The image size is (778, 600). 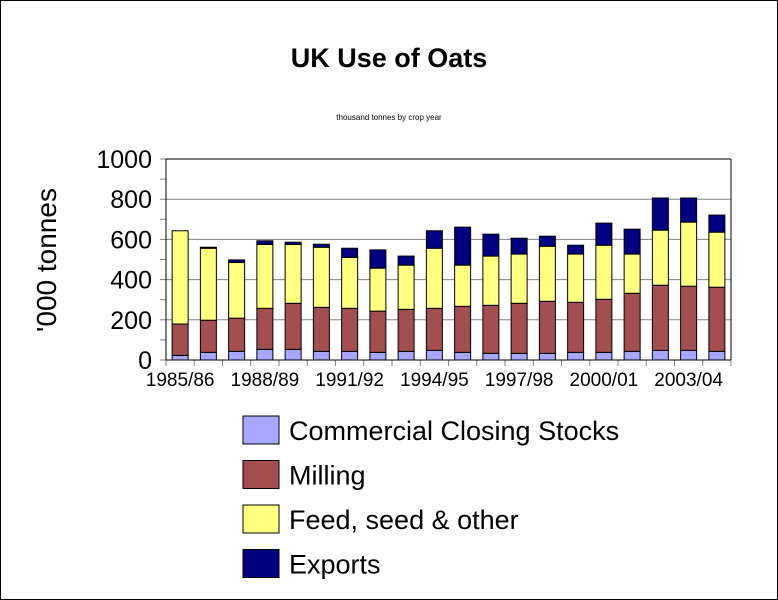 I want to click on x-tick-label: 1988/89, so click(x=265, y=380).